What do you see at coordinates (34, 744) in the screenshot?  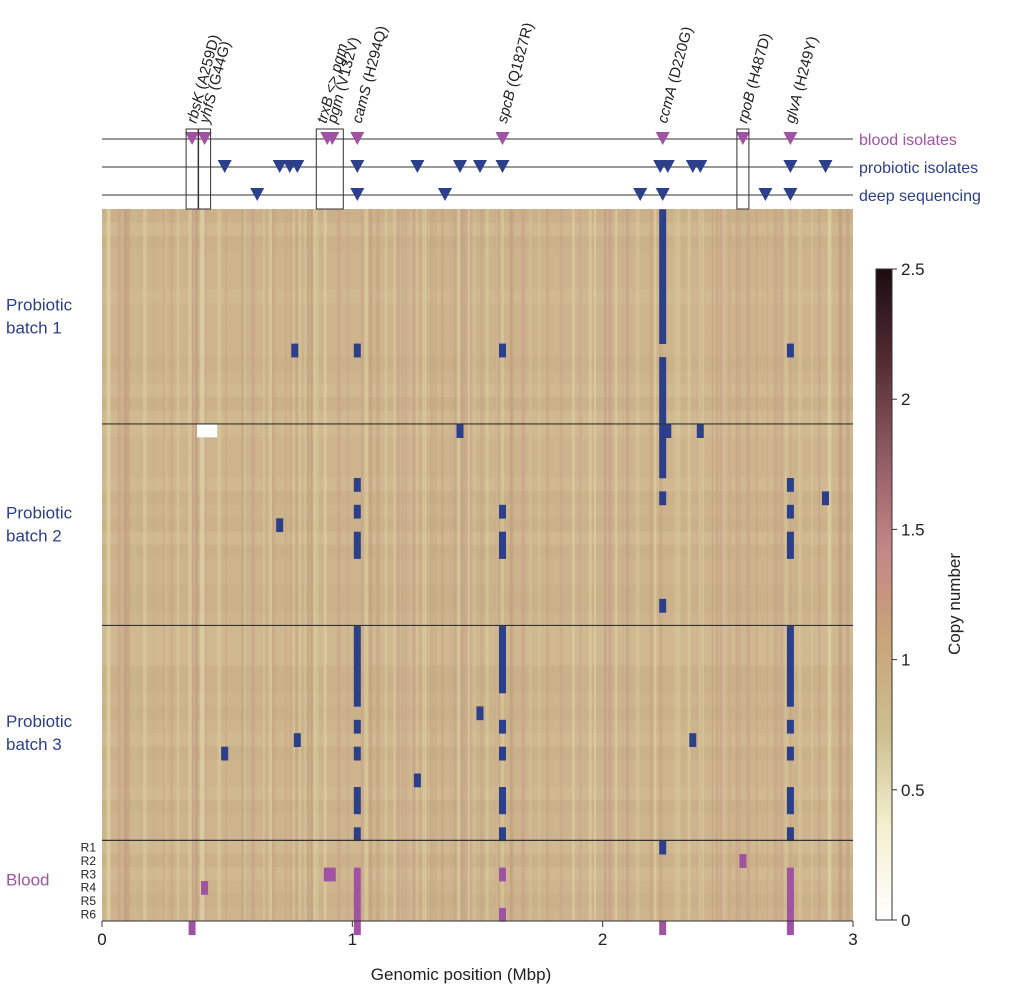 I see `group-label-line: batch 3` at bounding box center [34, 744].